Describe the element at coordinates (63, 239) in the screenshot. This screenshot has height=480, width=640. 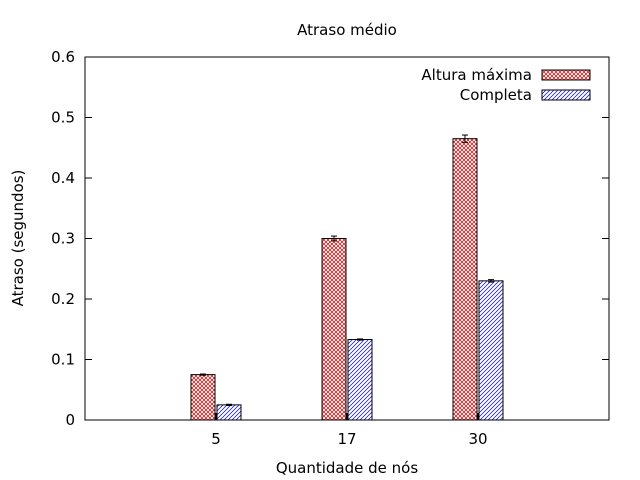
I see `y-tick-label: 0.3` at that location.